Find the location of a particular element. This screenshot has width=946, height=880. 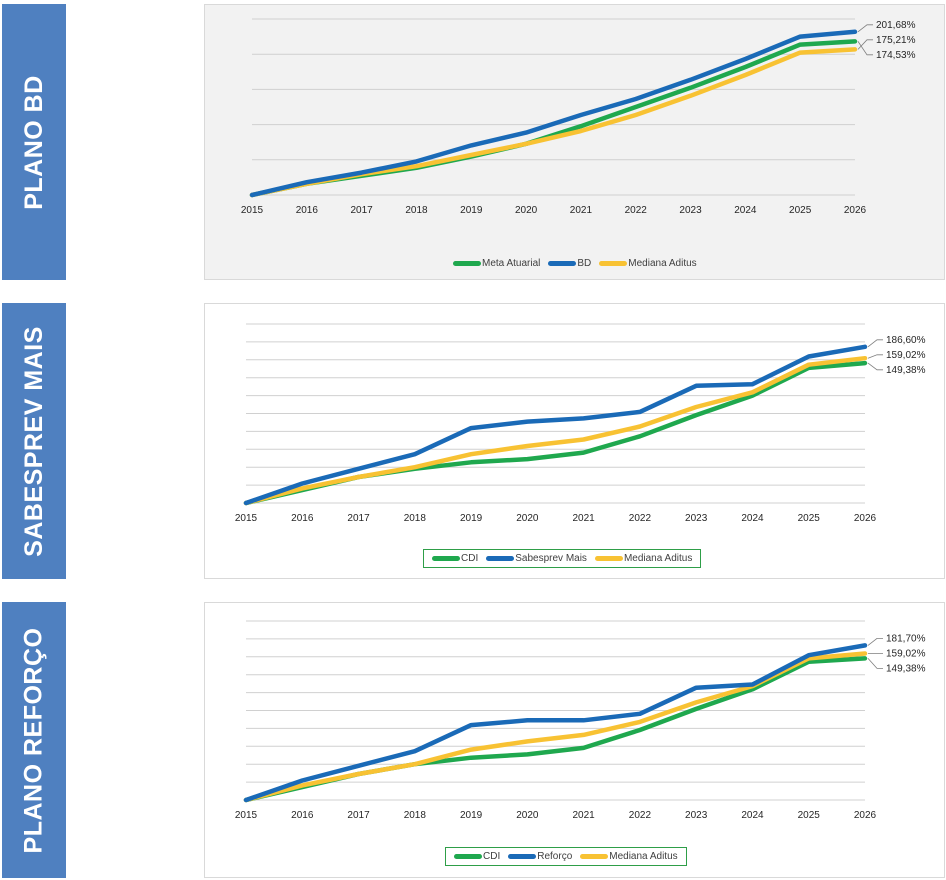

end-value-label: 186,60% is located at coordinates (906, 340).